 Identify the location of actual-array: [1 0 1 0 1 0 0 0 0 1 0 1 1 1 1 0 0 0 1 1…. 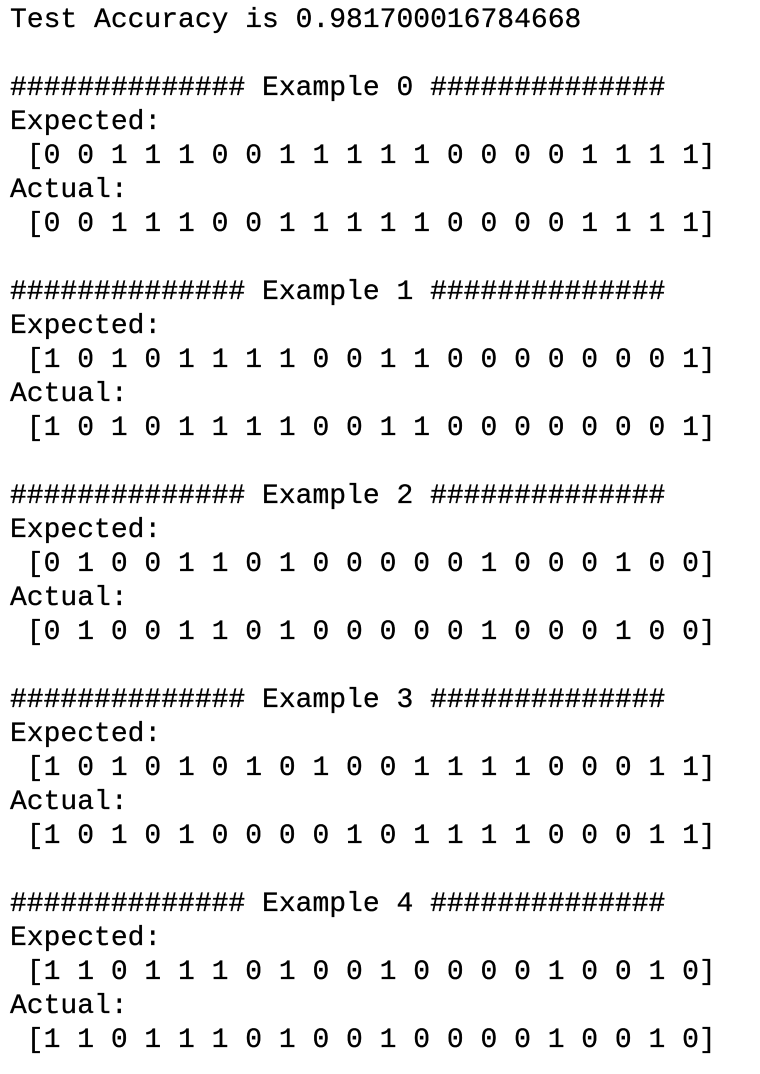
(363, 836).